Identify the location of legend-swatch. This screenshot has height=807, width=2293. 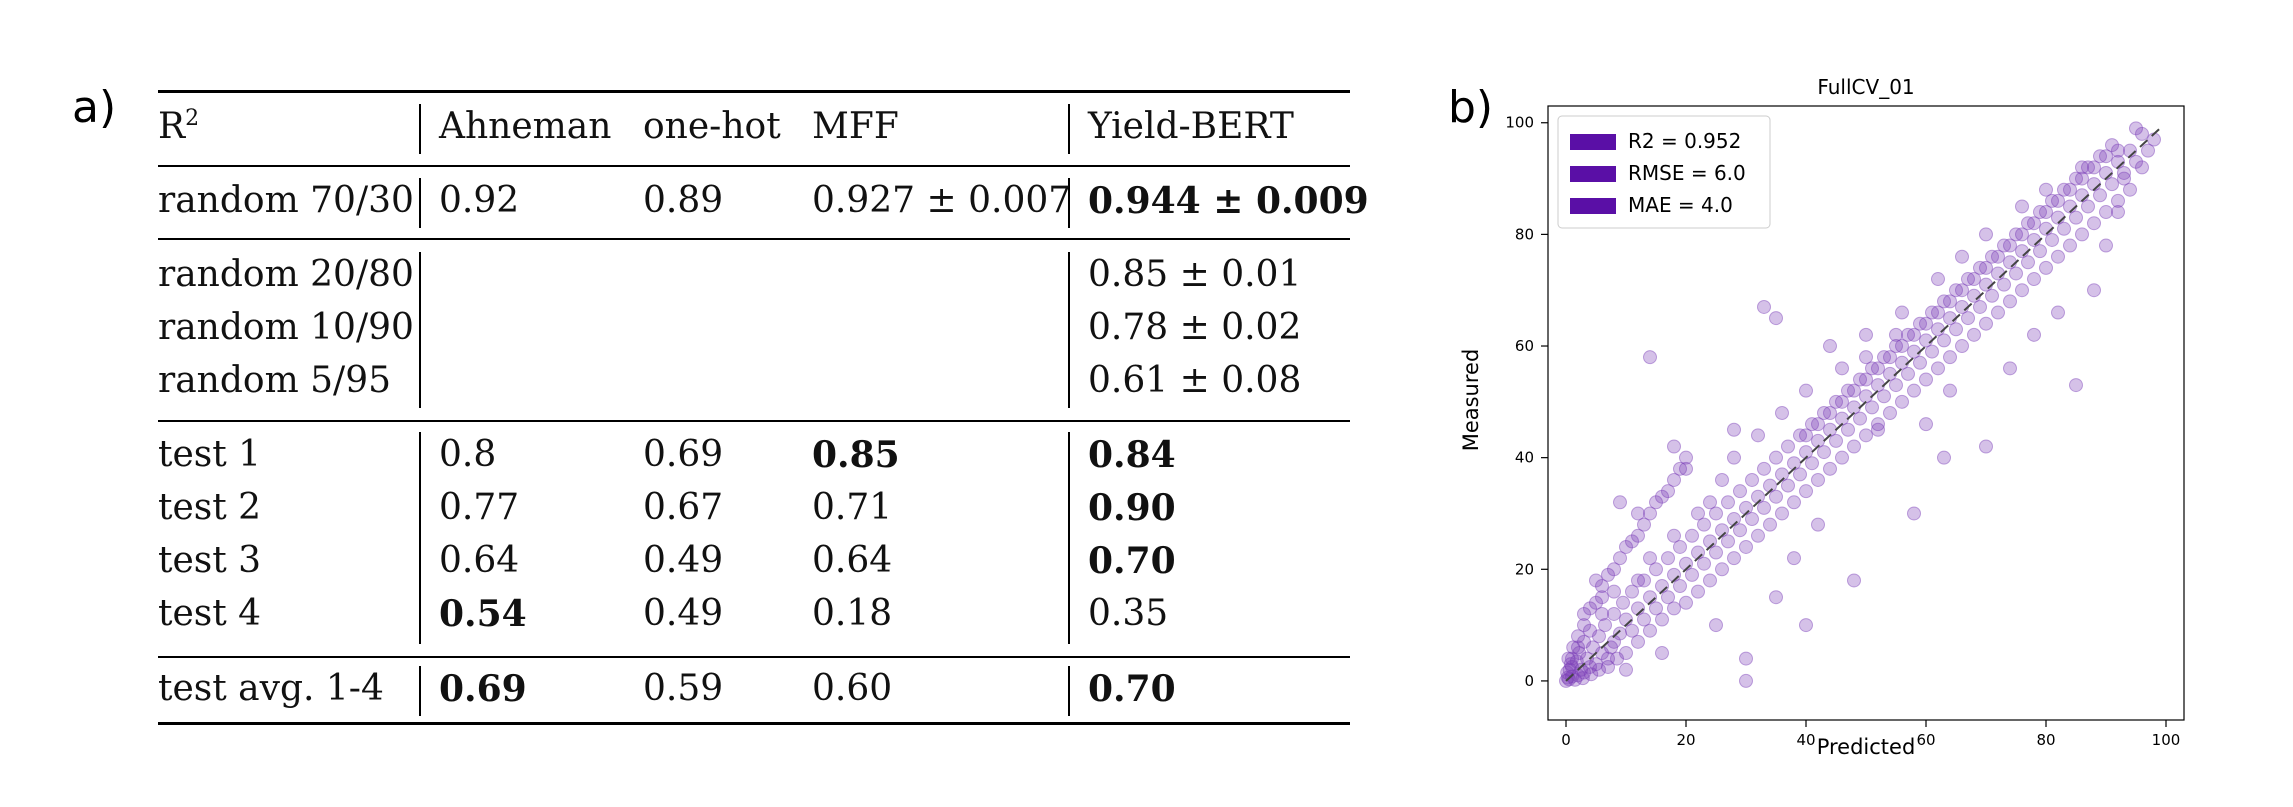
(1593, 174).